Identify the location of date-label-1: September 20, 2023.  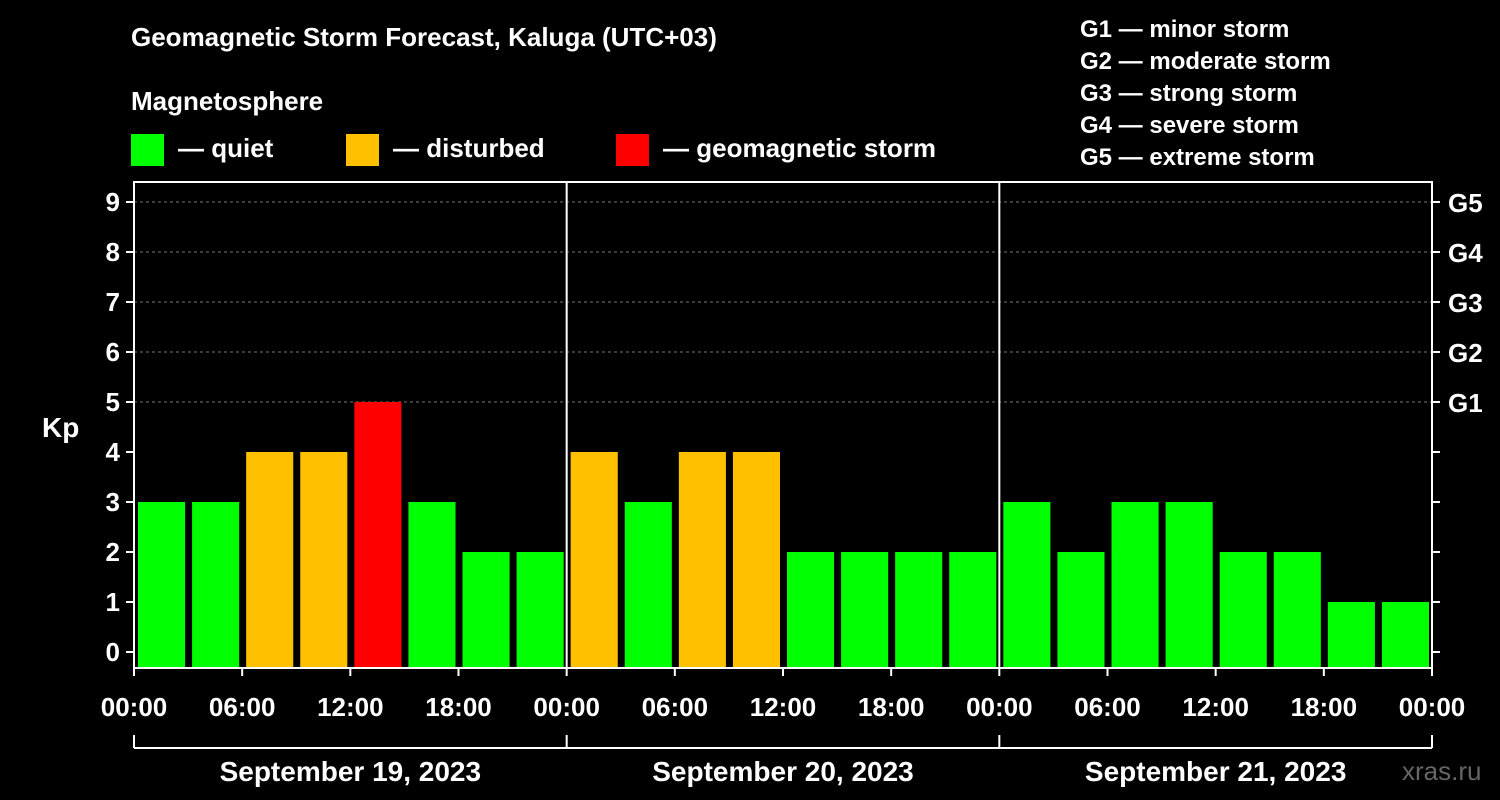
(783, 771).